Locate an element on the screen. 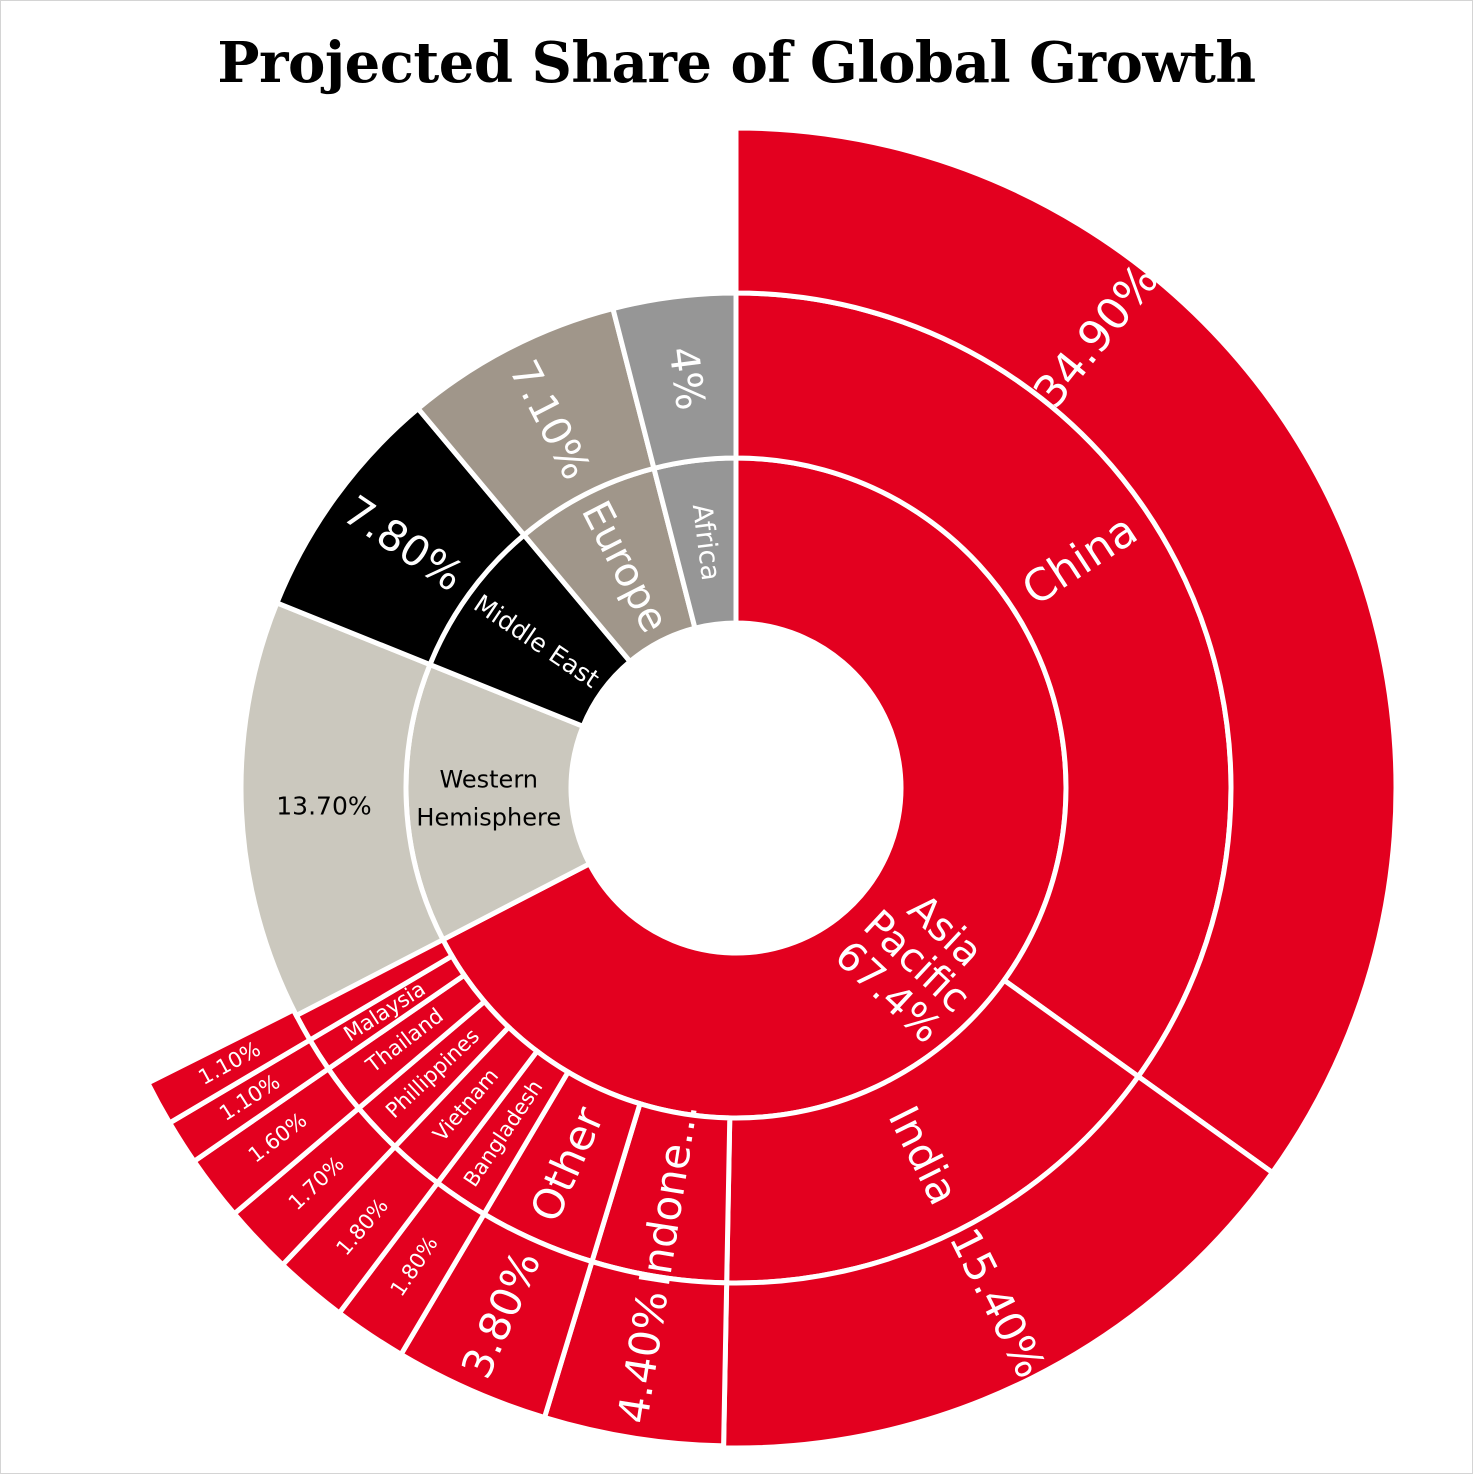 The height and width of the screenshot is (1474, 1473). label-value-western-hemisphere: 13.70% is located at coordinates (323, 805).